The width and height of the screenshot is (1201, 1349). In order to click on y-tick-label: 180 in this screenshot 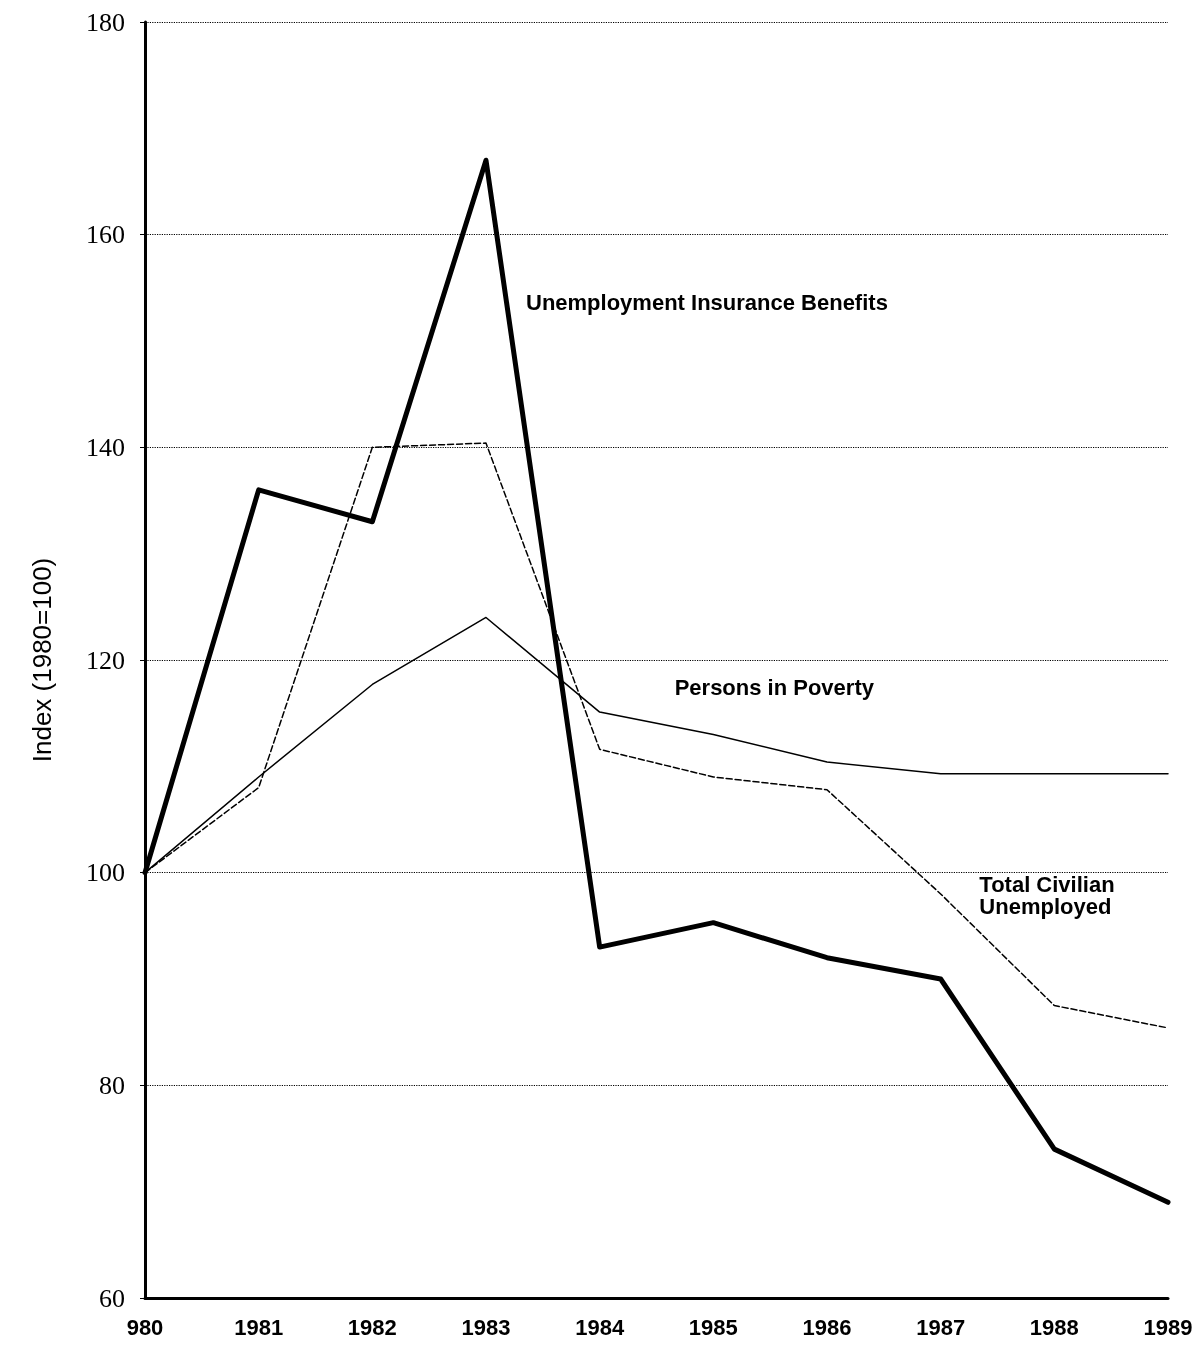, I will do `click(105, 22)`.